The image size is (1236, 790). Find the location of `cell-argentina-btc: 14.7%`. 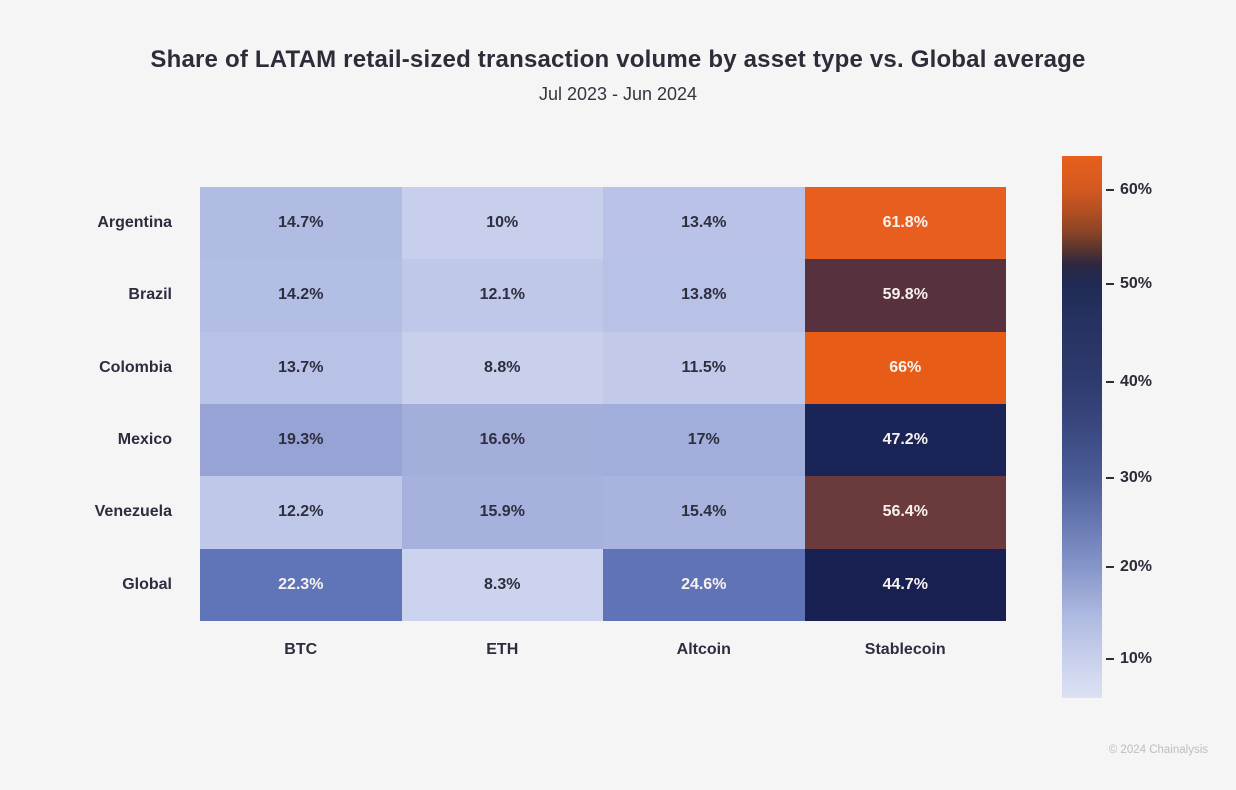

cell-argentina-btc: 14.7% is located at coordinates (301, 223).